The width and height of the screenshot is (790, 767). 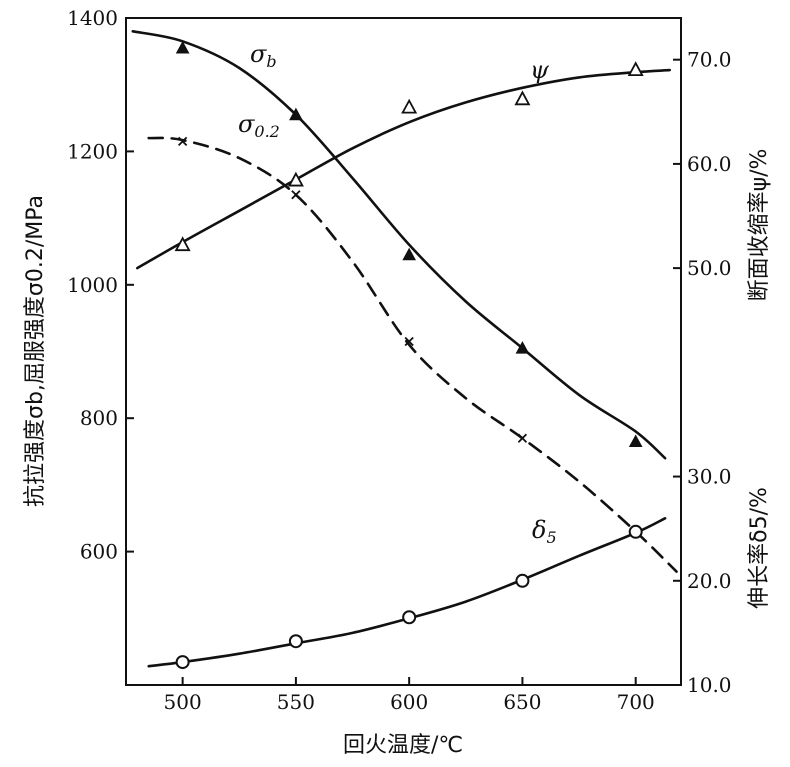 What do you see at coordinates (99, 418) in the screenshot?
I see `y-left-tick-label-800: 800` at bounding box center [99, 418].